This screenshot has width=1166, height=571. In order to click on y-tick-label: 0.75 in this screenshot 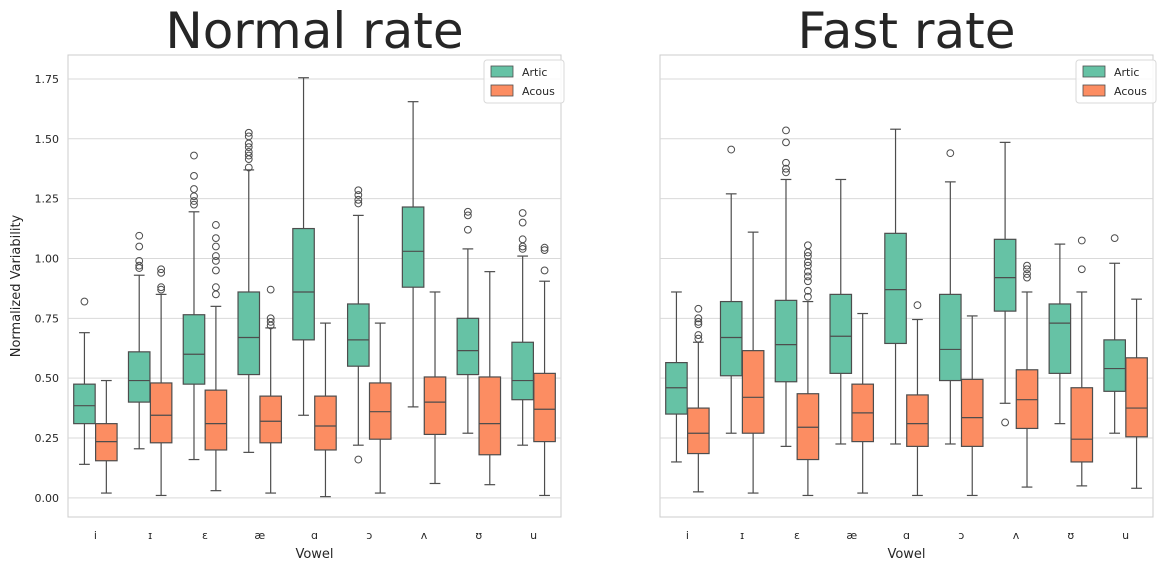, I will do `click(47, 318)`.